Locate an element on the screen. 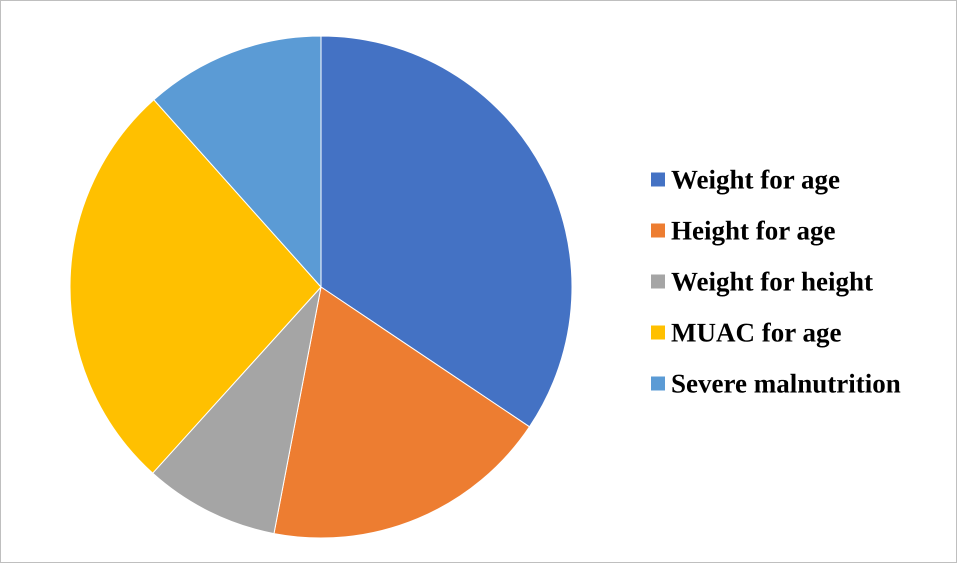 Image resolution: width=957 pixels, height=563 pixels. legend-label: Weight for age is located at coordinates (755, 179).